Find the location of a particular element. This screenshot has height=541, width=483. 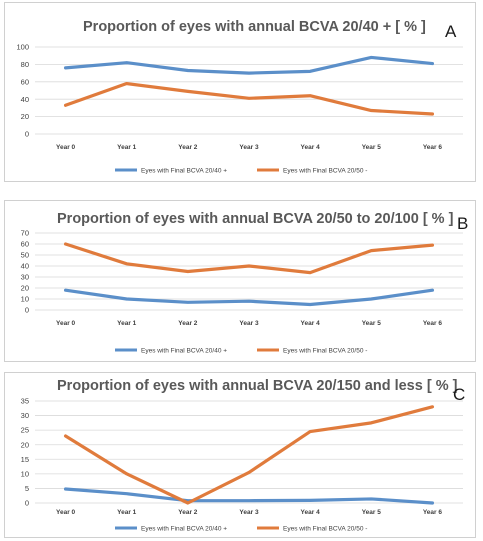

chart-b-legend-label-2: Eyes with Final BCVA 20/50 - is located at coordinates (325, 350).